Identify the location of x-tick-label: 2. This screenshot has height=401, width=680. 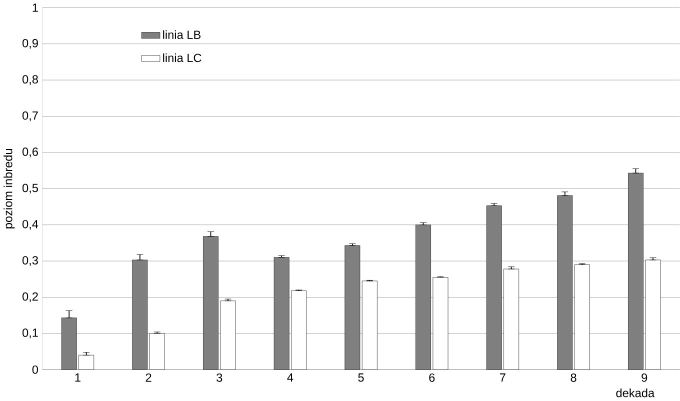
(149, 378).